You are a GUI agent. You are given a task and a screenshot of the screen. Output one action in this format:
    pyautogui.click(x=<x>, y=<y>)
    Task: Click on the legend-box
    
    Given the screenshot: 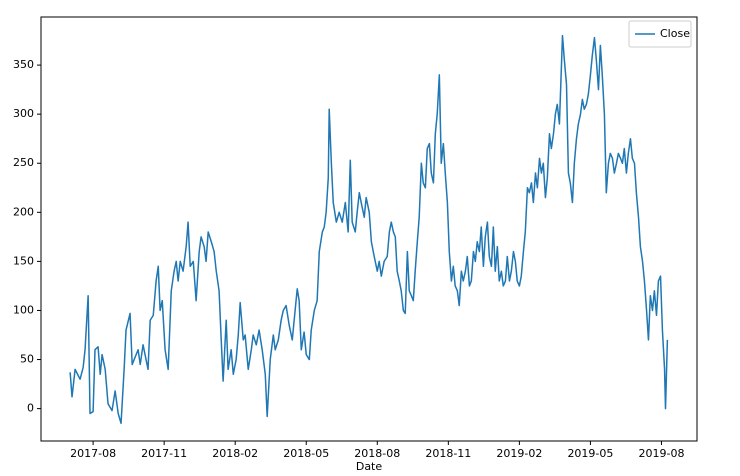 What is the action you would take?
    pyautogui.click(x=660, y=34)
    